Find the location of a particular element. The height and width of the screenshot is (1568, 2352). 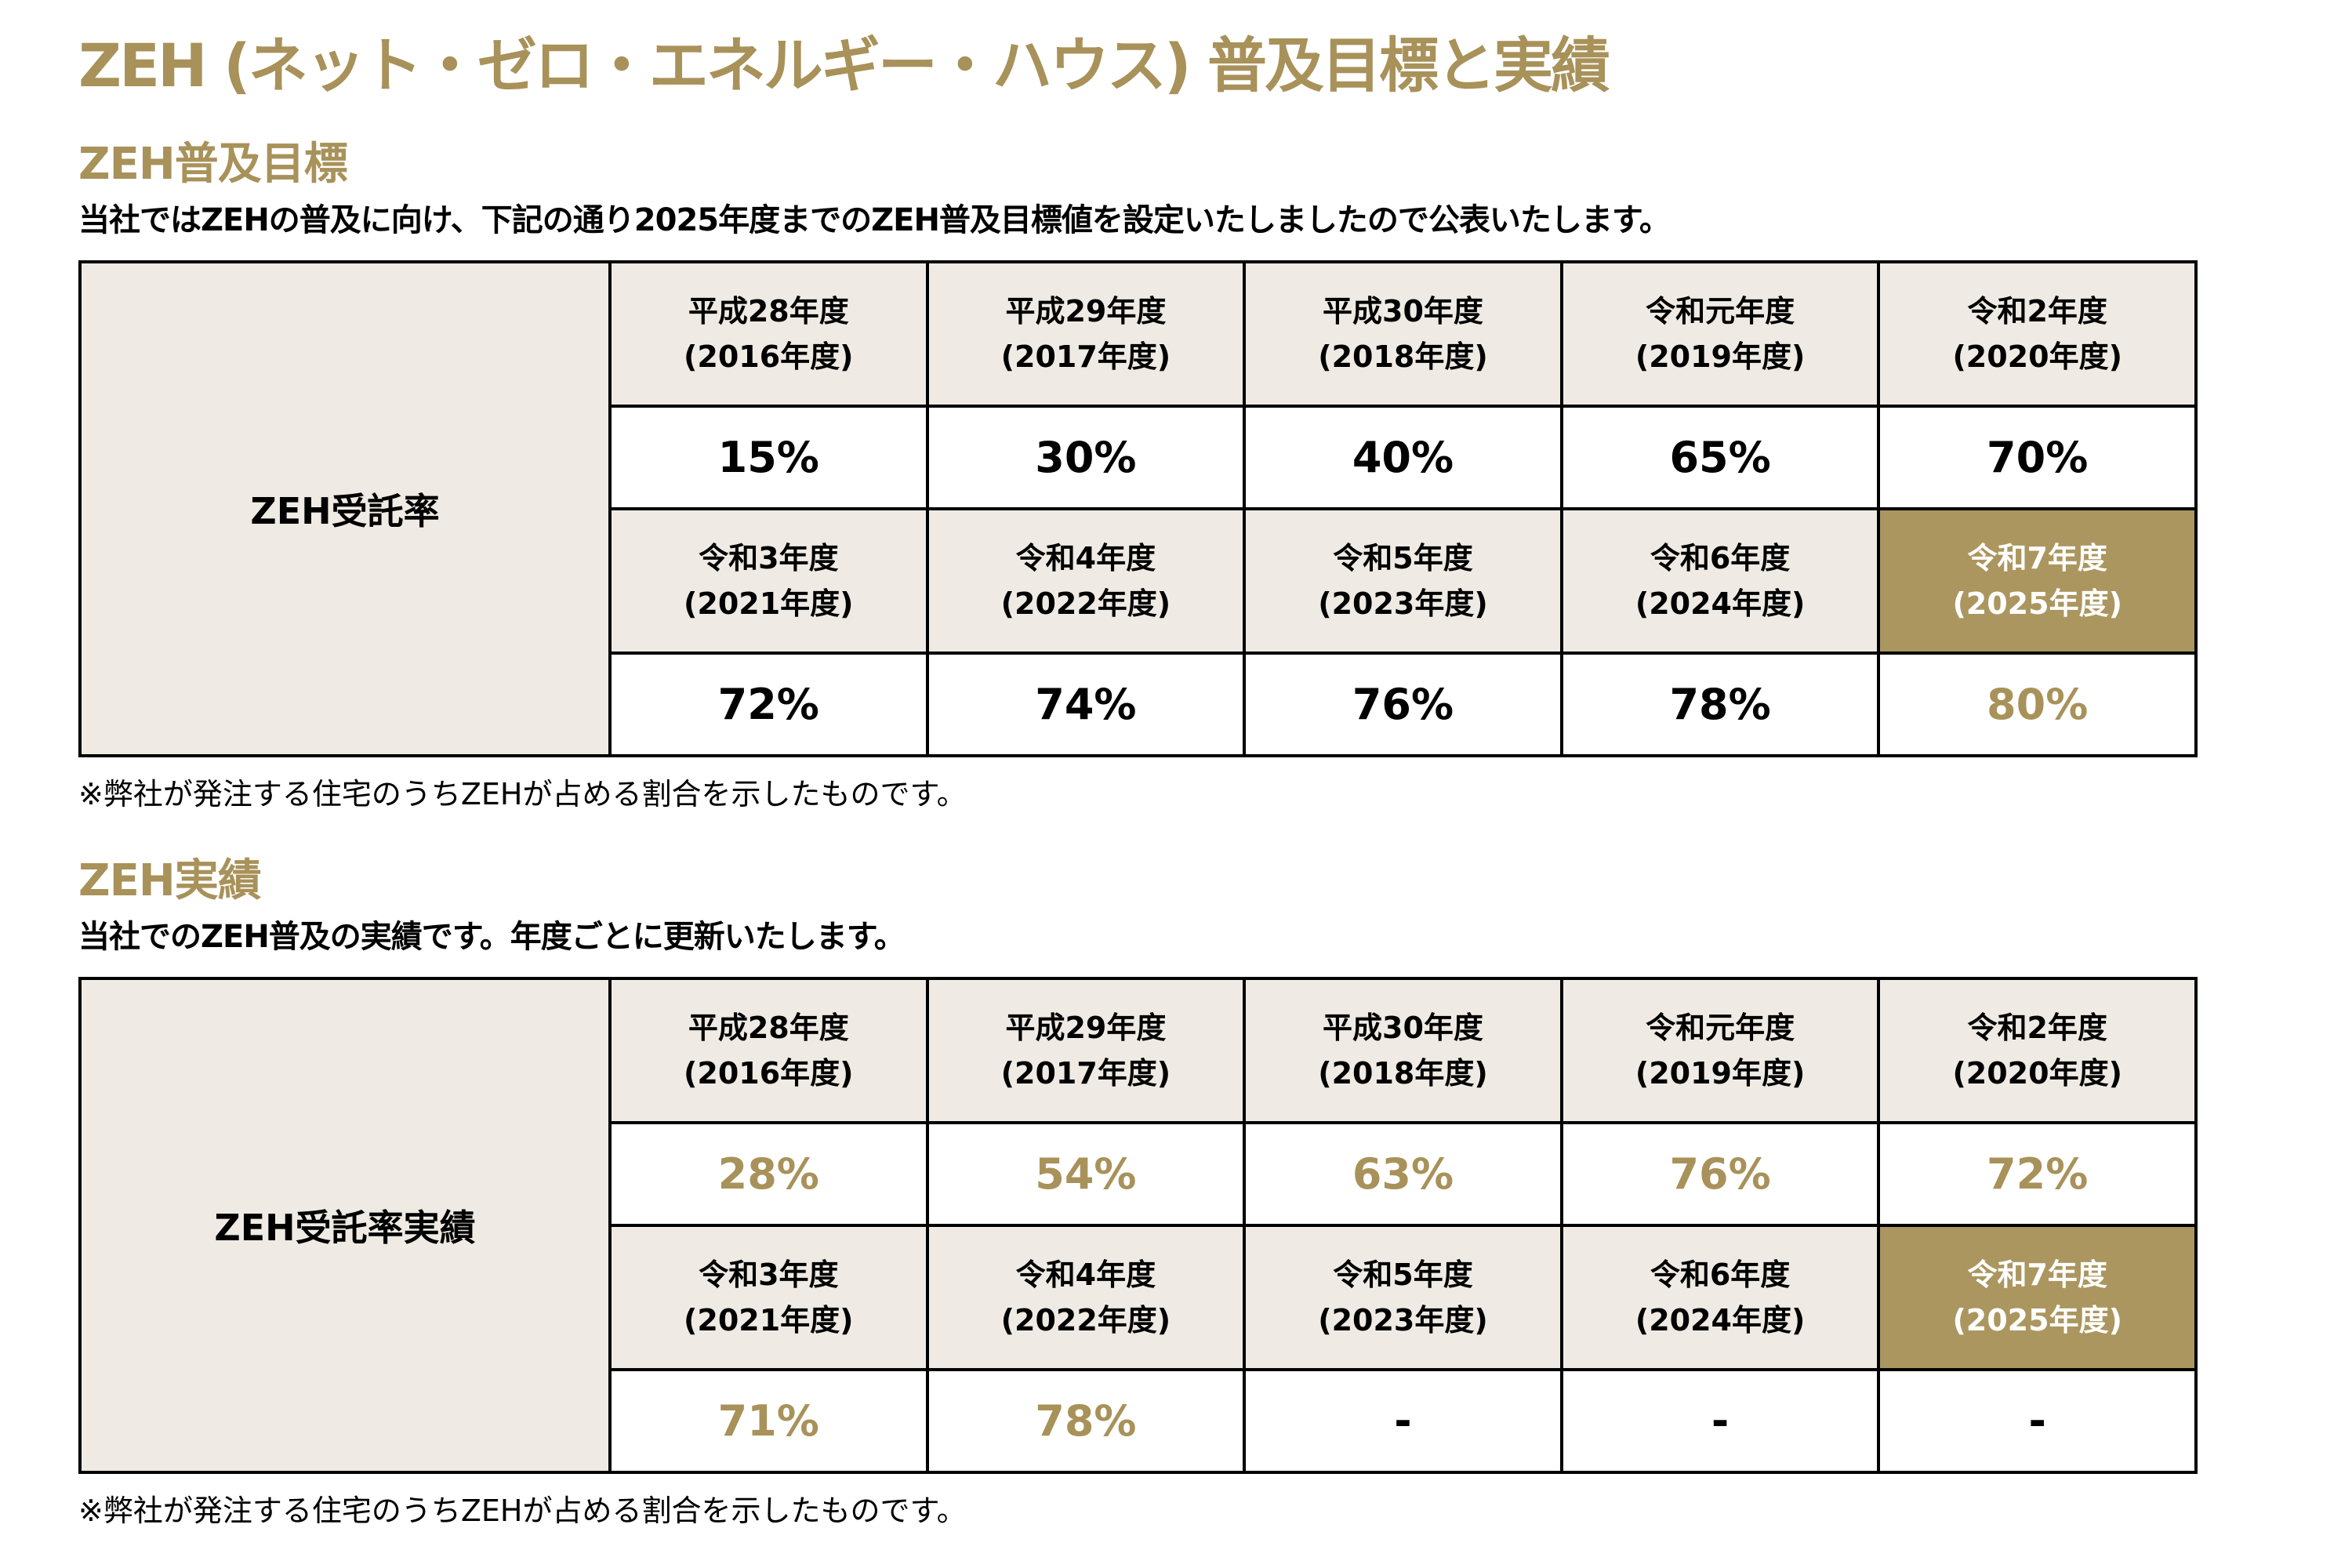

results-value-2020: 72% is located at coordinates (2037, 1174).